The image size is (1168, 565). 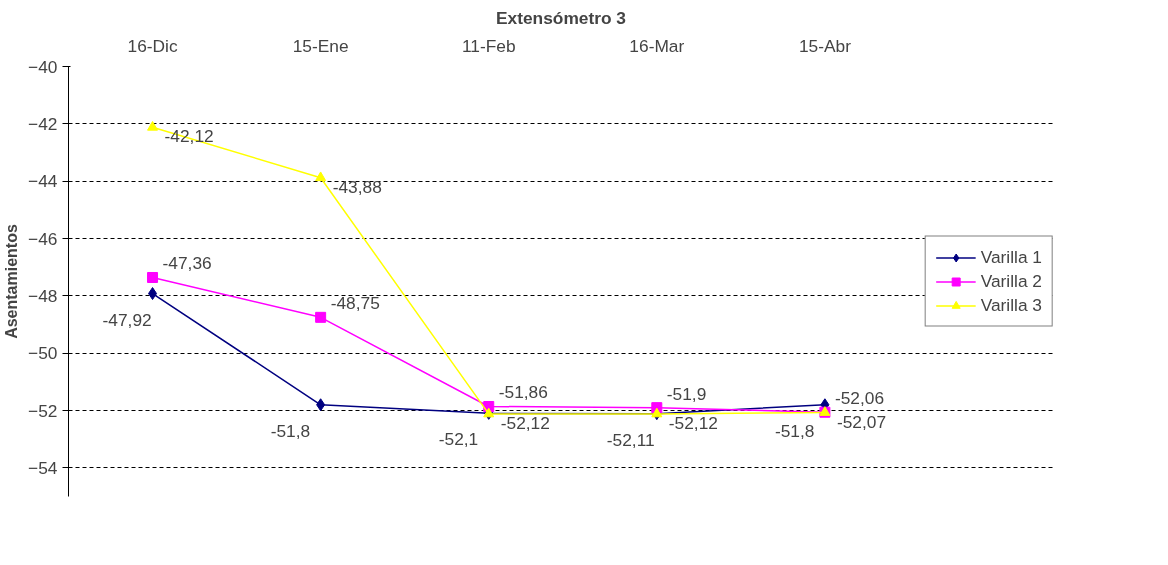 What do you see at coordinates (859, 398) in the screenshot?
I see `data-label: -52,06` at bounding box center [859, 398].